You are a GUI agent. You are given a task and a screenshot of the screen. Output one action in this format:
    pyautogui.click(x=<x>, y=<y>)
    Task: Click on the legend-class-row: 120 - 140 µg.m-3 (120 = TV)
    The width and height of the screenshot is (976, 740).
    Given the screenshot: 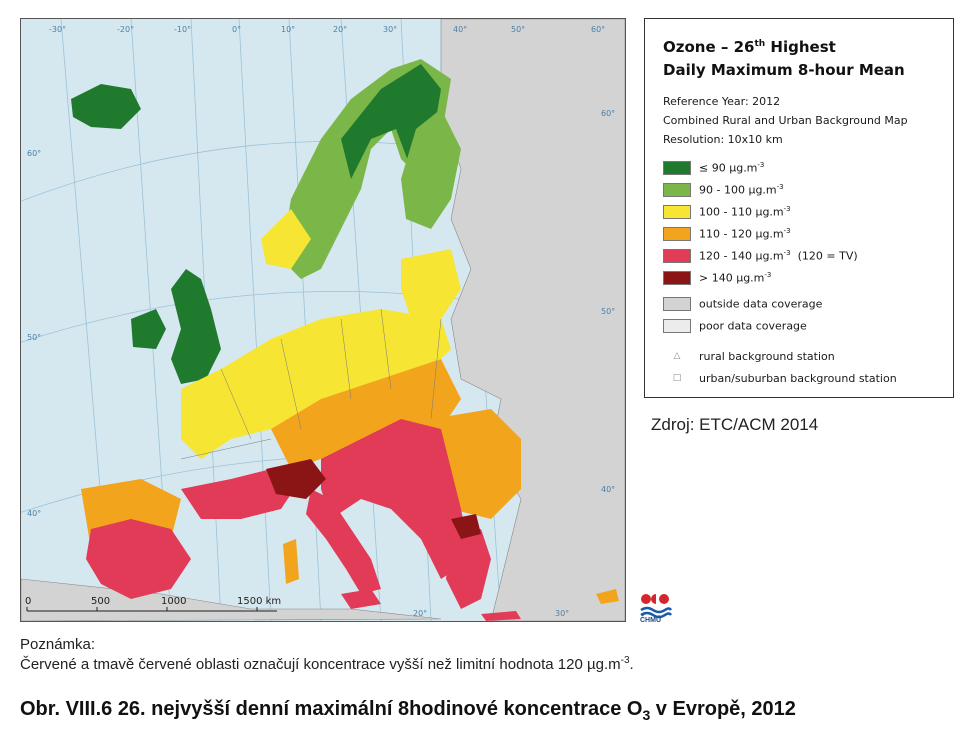 What is the action you would take?
    pyautogui.click(x=799, y=256)
    